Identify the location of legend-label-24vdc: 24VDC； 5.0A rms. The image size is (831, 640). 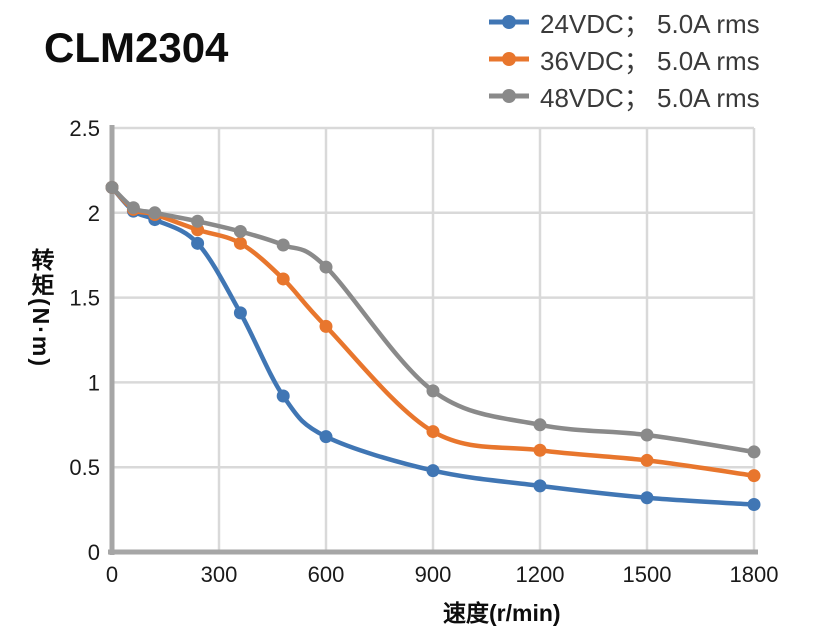
(650, 23).